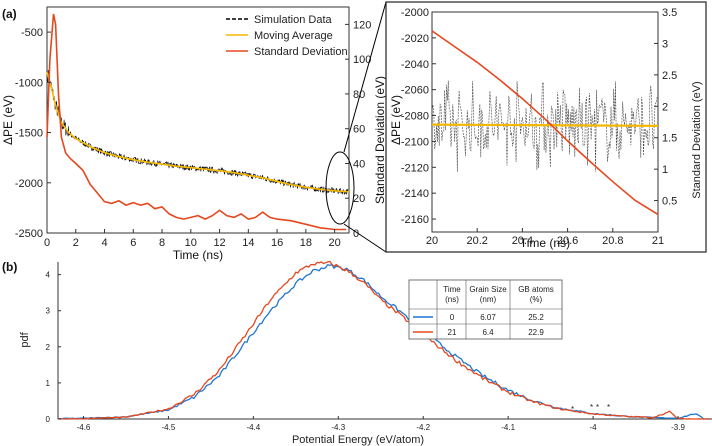  Describe the element at coordinates (415, 65) in the screenshot. I see `y-tick-label: -2040` at that location.